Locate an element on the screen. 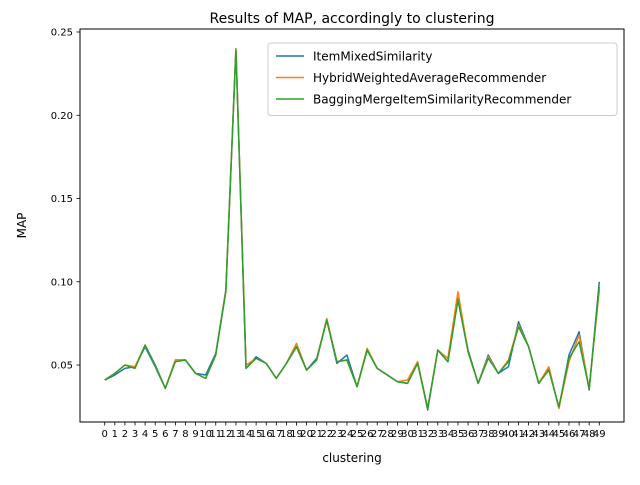 This screenshot has width=640, height=485. y-tick-label: 0.05 is located at coordinates (62, 366).